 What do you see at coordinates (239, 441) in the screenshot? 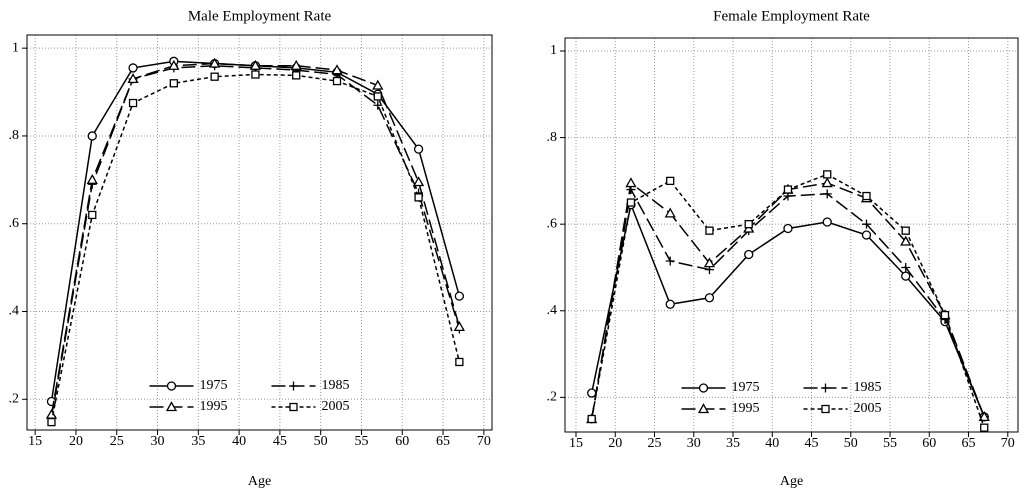
I see `x-tick-label: 40` at bounding box center [239, 441].